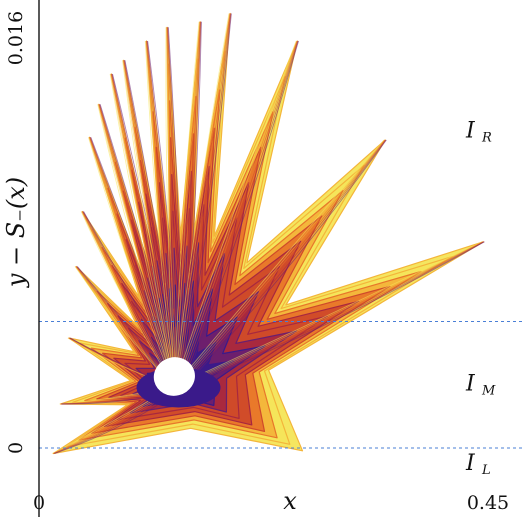 The image size is (525, 517). What do you see at coordinates (470, 383) in the screenshot?
I see `region-label-m: I` at bounding box center [470, 383].